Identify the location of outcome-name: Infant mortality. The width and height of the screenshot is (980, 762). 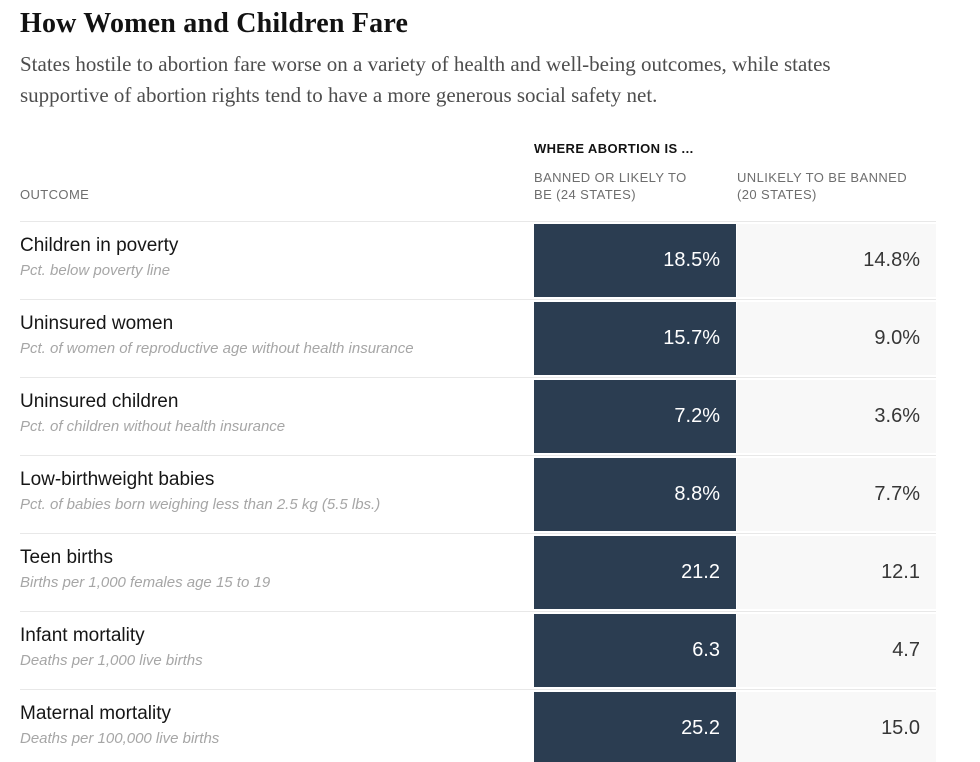
(82, 636).